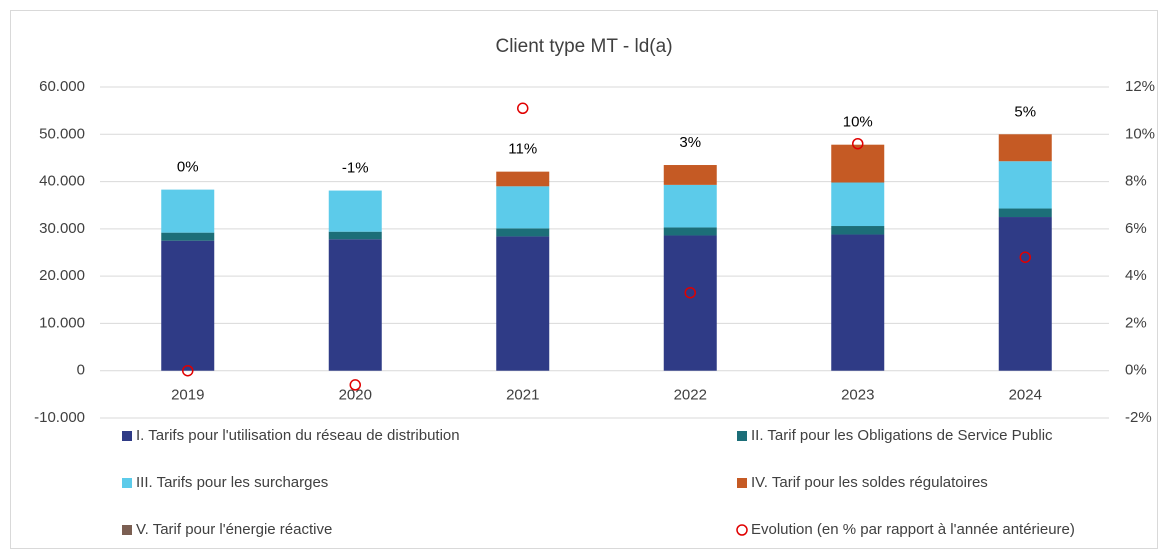 Image resolution: width=1168 pixels, height=559 pixels. Describe the element at coordinates (1025, 395) in the screenshot. I see `x-tick-label: 2024` at that location.